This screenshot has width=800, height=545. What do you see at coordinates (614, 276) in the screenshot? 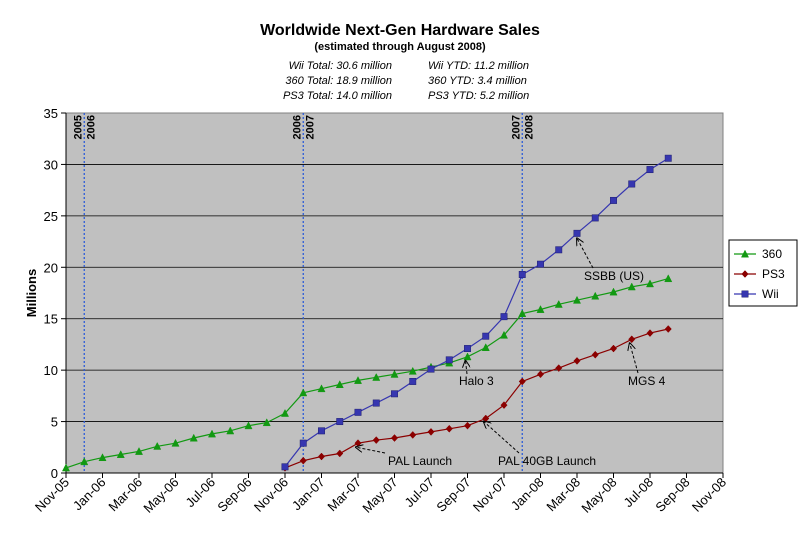
I see `annotation-label: SSBB (US)` at bounding box center [614, 276].